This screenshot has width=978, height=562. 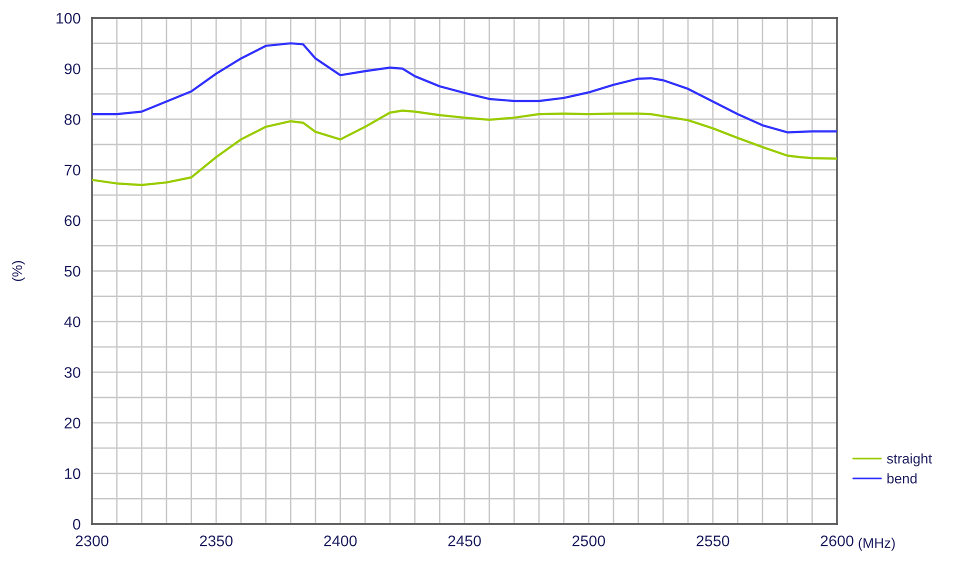 What do you see at coordinates (72, 68) in the screenshot?
I see `y-tick-label: 90` at bounding box center [72, 68].